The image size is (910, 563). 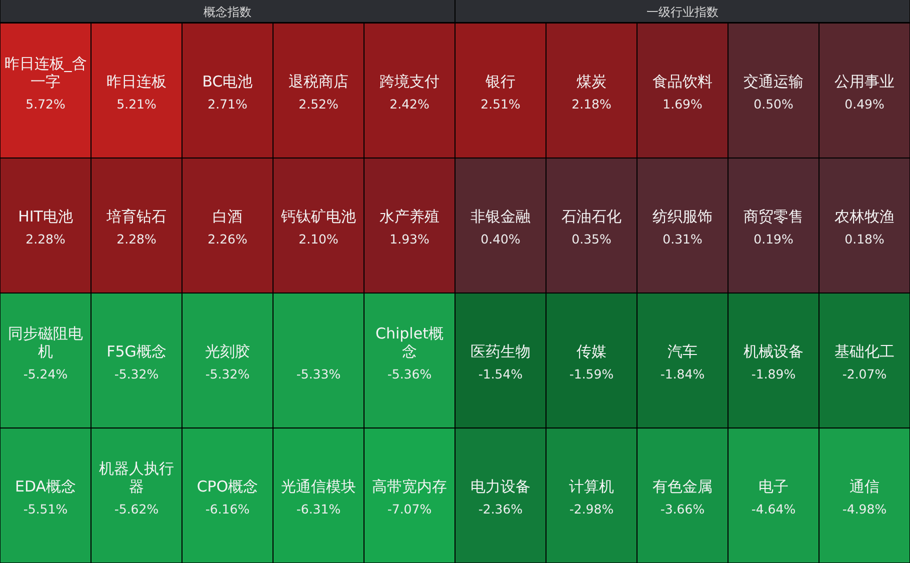 I want to click on data-label: 5.72%, so click(x=46, y=104).